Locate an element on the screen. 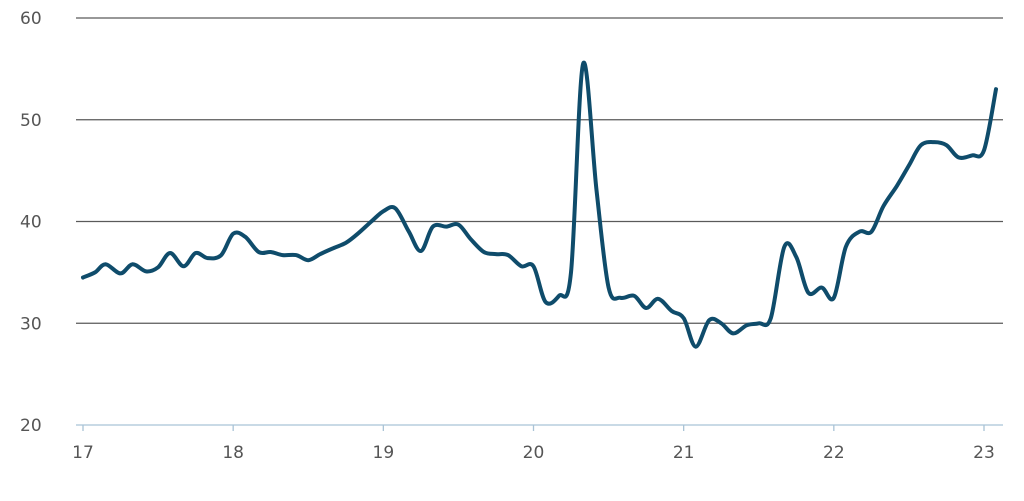 The width and height of the screenshot is (1024, 501). x-axis-labels: 17 18 19 20 21 22 23 is located at coordinates (533, 453).